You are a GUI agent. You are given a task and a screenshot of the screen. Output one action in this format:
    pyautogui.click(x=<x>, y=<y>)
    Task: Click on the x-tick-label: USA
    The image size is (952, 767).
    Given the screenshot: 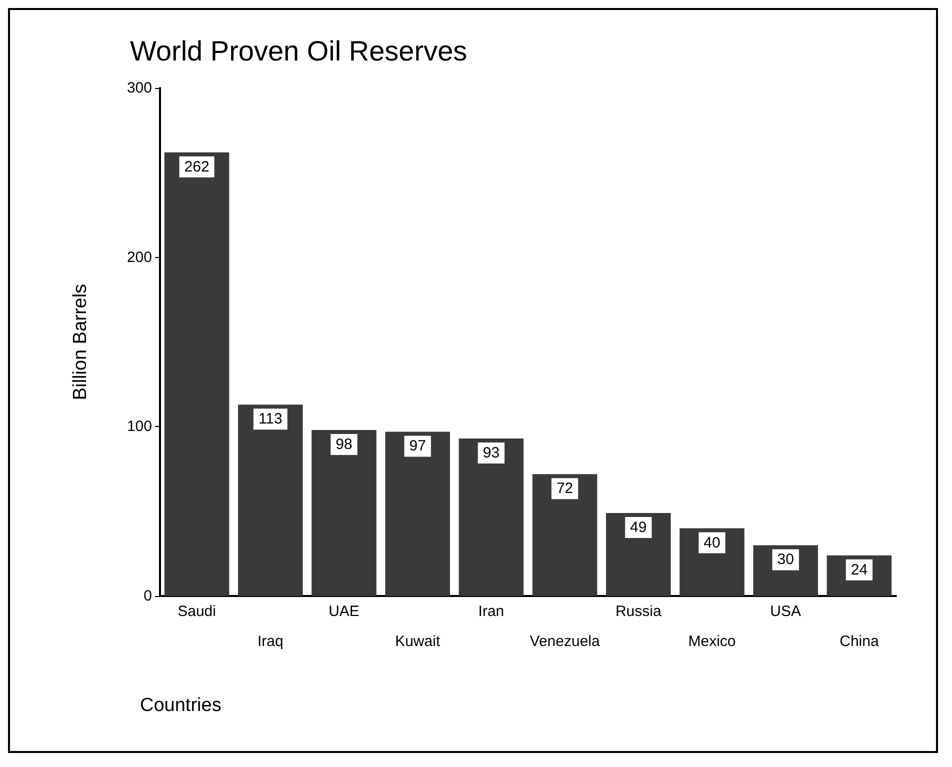 What is the action you would take?
    pyautogui.click(x=786, y=611)
    